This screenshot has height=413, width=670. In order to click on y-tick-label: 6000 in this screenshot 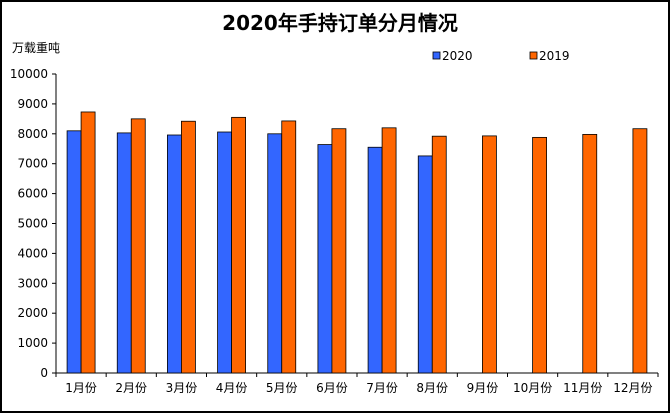, I will do `click(32, 194)`.